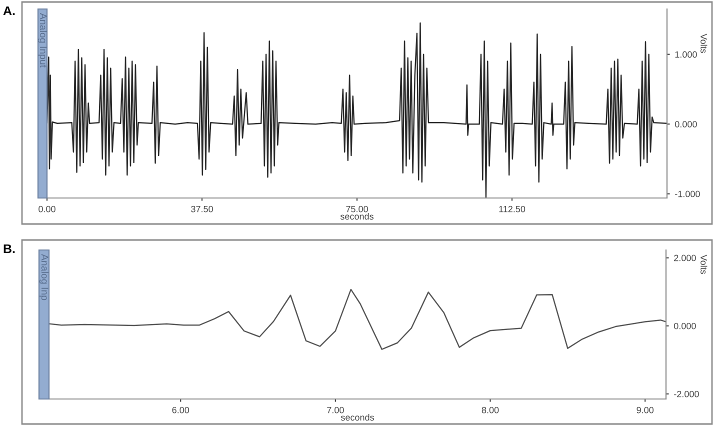  Describe the element at coordinates (357, 209) in the screenshot. I see `x-tick-label: 75.00` at that location.